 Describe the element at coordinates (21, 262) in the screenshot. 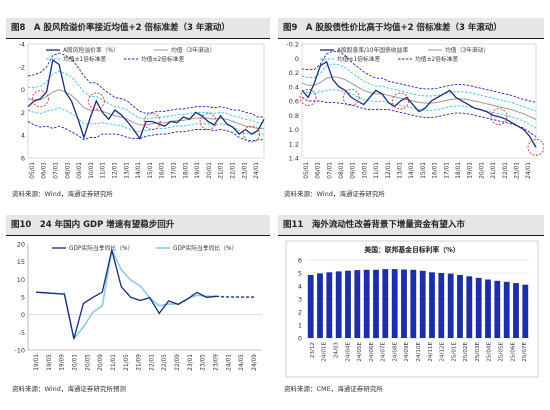

I see `y-tick-label: 15` at that location.